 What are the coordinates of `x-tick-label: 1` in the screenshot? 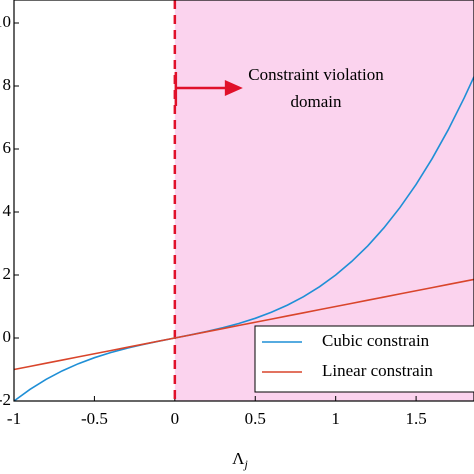 It's located at (335, 418).